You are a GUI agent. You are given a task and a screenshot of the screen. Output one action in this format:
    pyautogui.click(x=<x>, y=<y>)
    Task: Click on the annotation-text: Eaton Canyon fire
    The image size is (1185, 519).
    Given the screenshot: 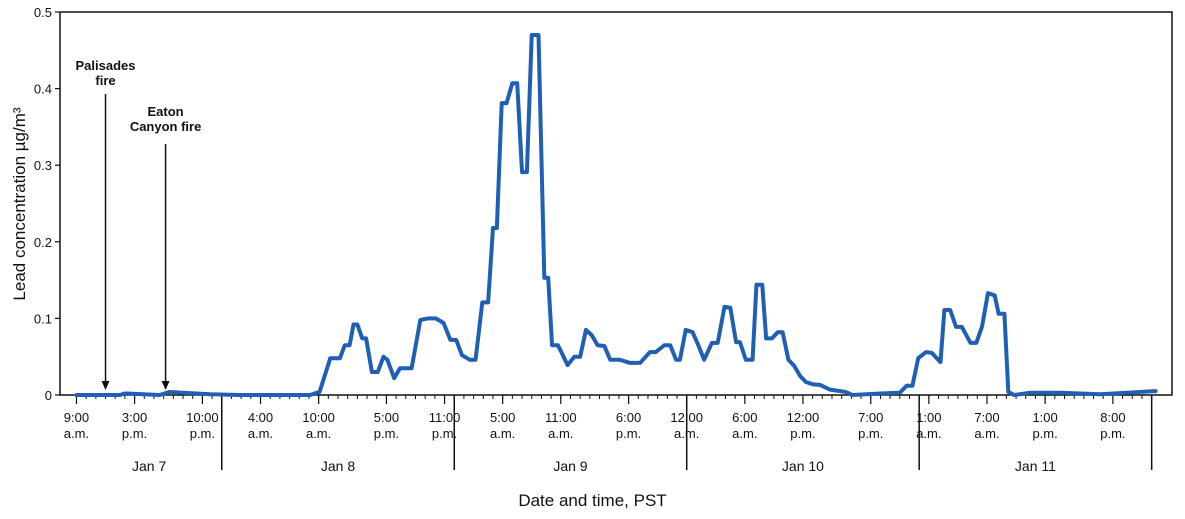 What is the action you would take?
    pyautogui.click(x=165, y=119)
    